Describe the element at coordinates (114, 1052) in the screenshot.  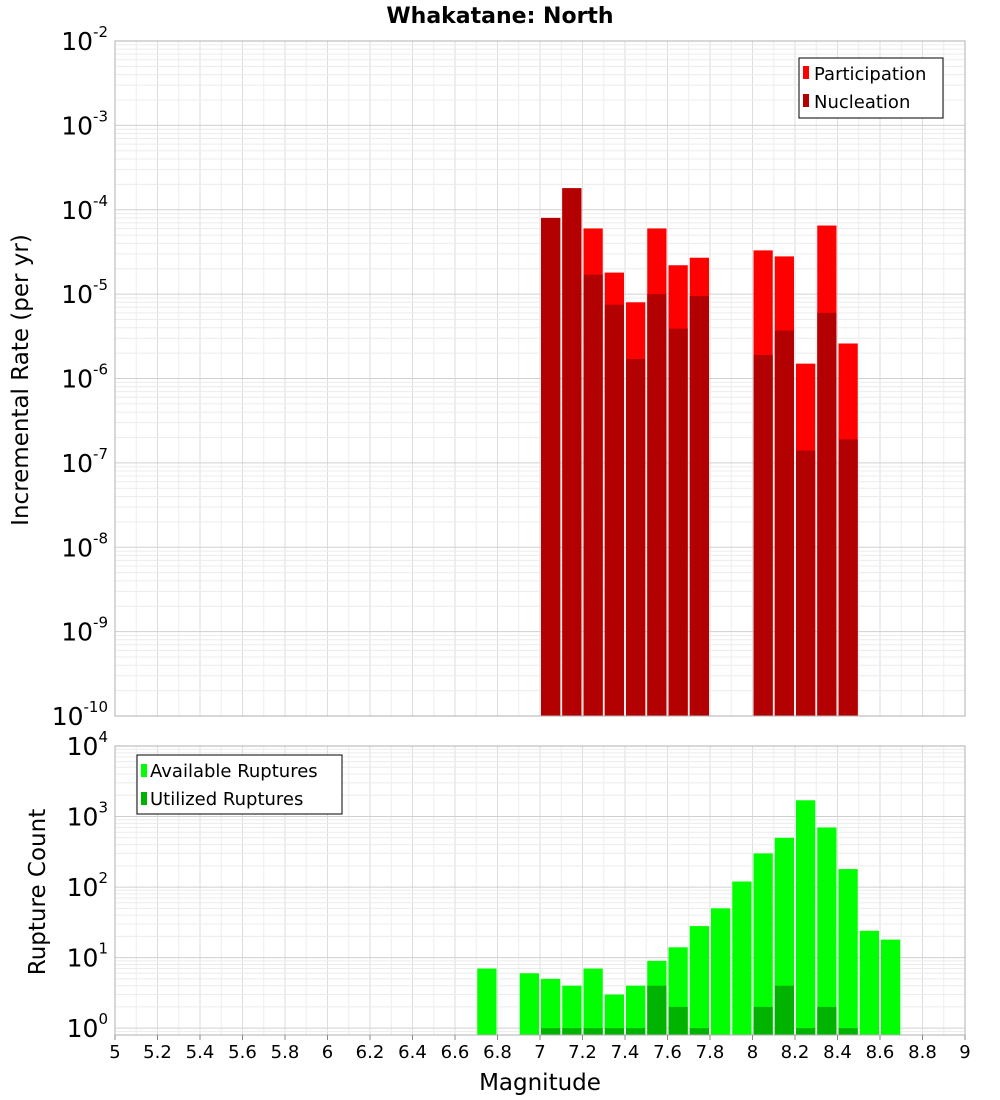
I see `x-tick-label: 5` at that location.